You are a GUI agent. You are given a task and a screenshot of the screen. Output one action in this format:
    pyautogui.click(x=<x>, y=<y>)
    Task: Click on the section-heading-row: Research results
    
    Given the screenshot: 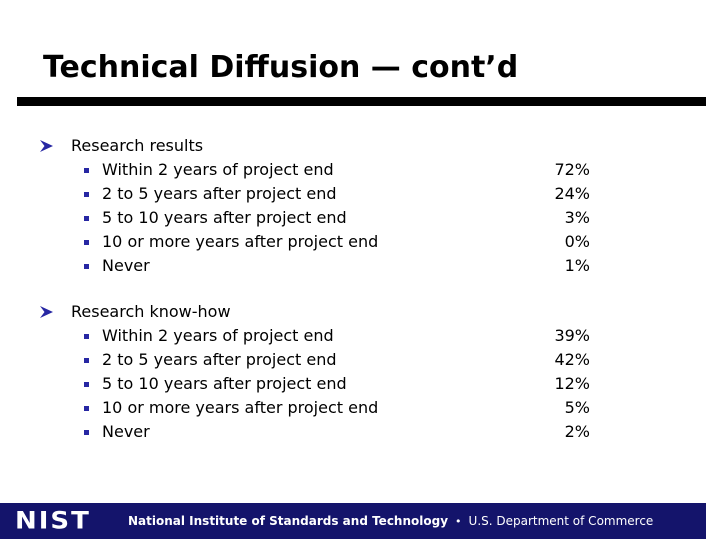 What is the action you would take?
    pyautogui.click(x=360, y=146)
    